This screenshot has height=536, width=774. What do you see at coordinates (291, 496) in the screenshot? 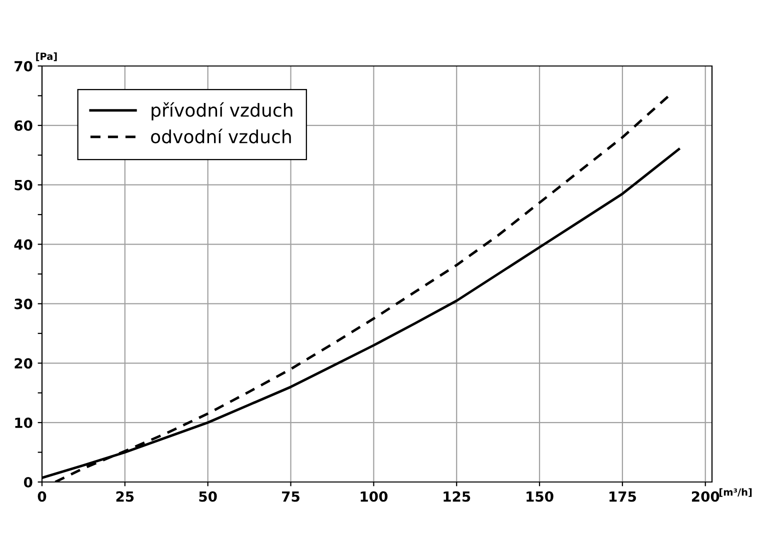
I see `x-tick-label: 75` at bounding box center [291, 496].